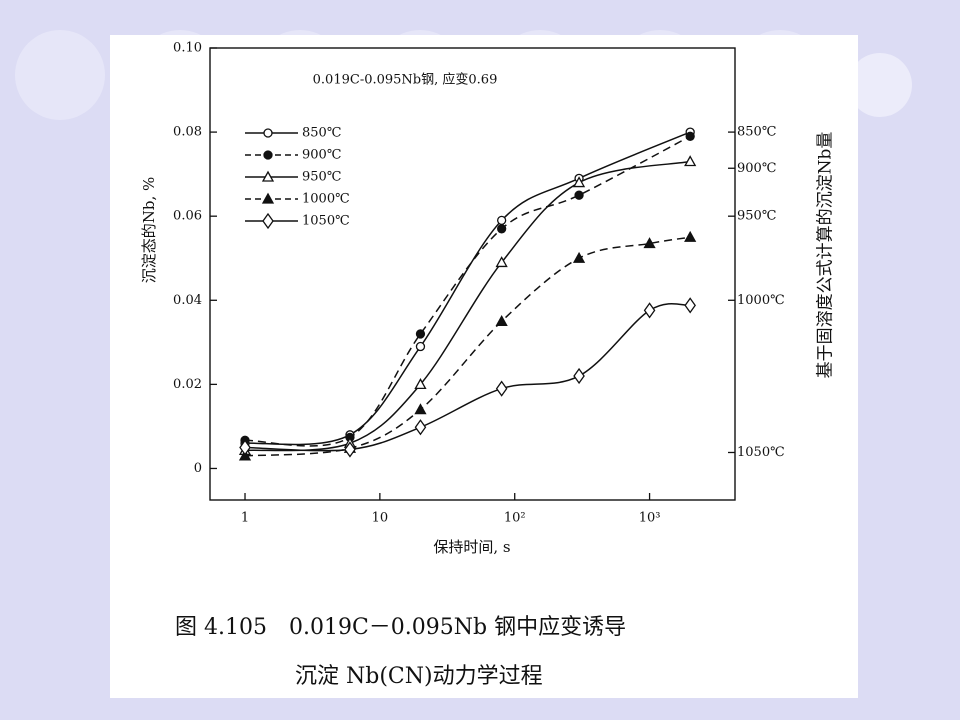 This screenshot has height=720, width=960. I want to click on y2-tick-label: 1050℃, so click(761, 452).